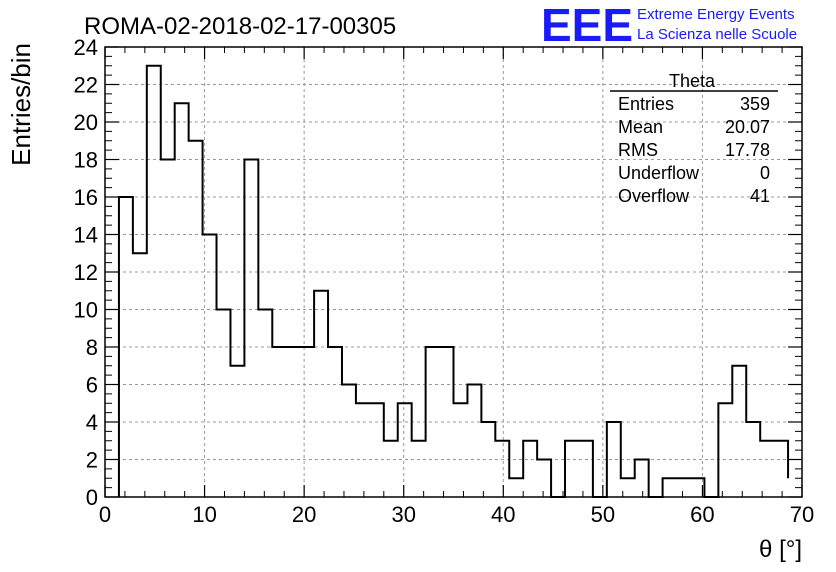  What do you see at coordinates (304, 514) in the screenshot?
I see `x-tick-label: 20` at bounding box center [304, 514].